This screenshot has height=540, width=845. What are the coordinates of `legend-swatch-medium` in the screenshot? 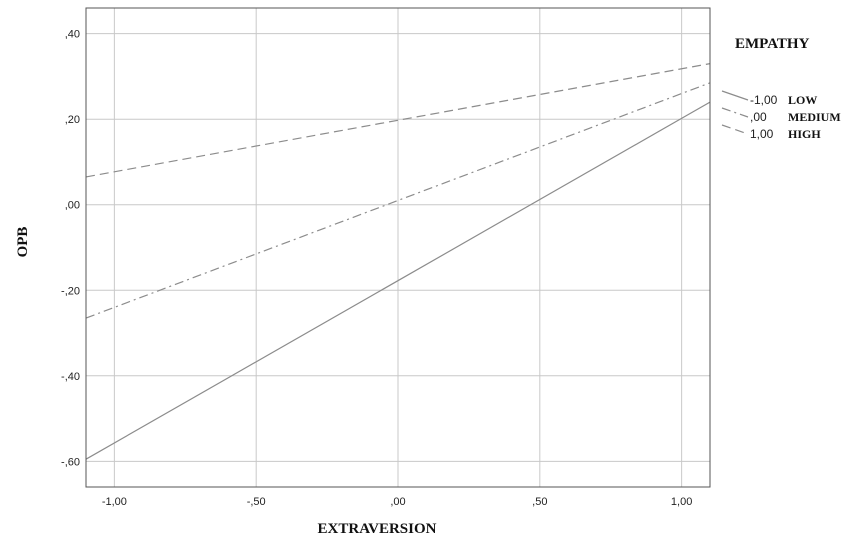 It's located at (735, 112).